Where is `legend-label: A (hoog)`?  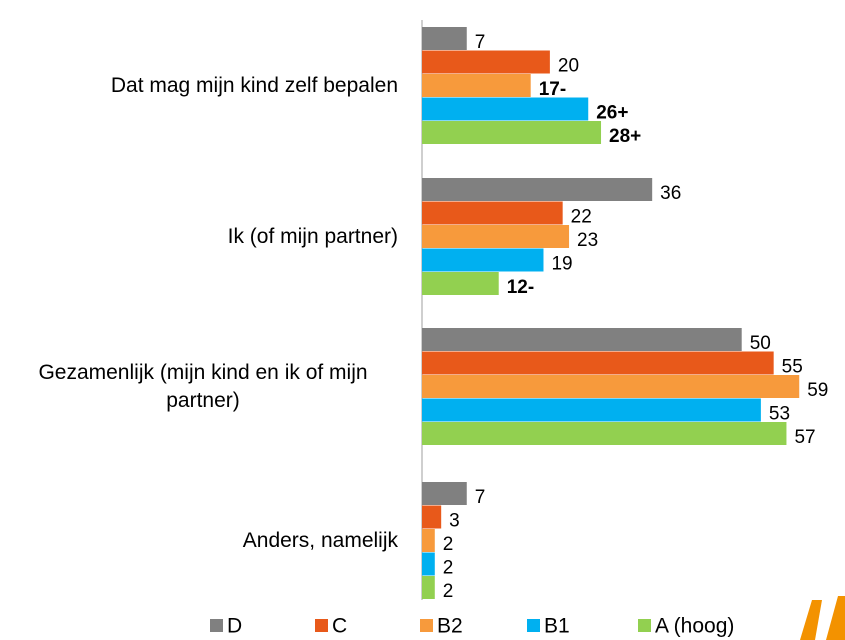
legend-label: A (hoog) is located at coordinates (694, 626).